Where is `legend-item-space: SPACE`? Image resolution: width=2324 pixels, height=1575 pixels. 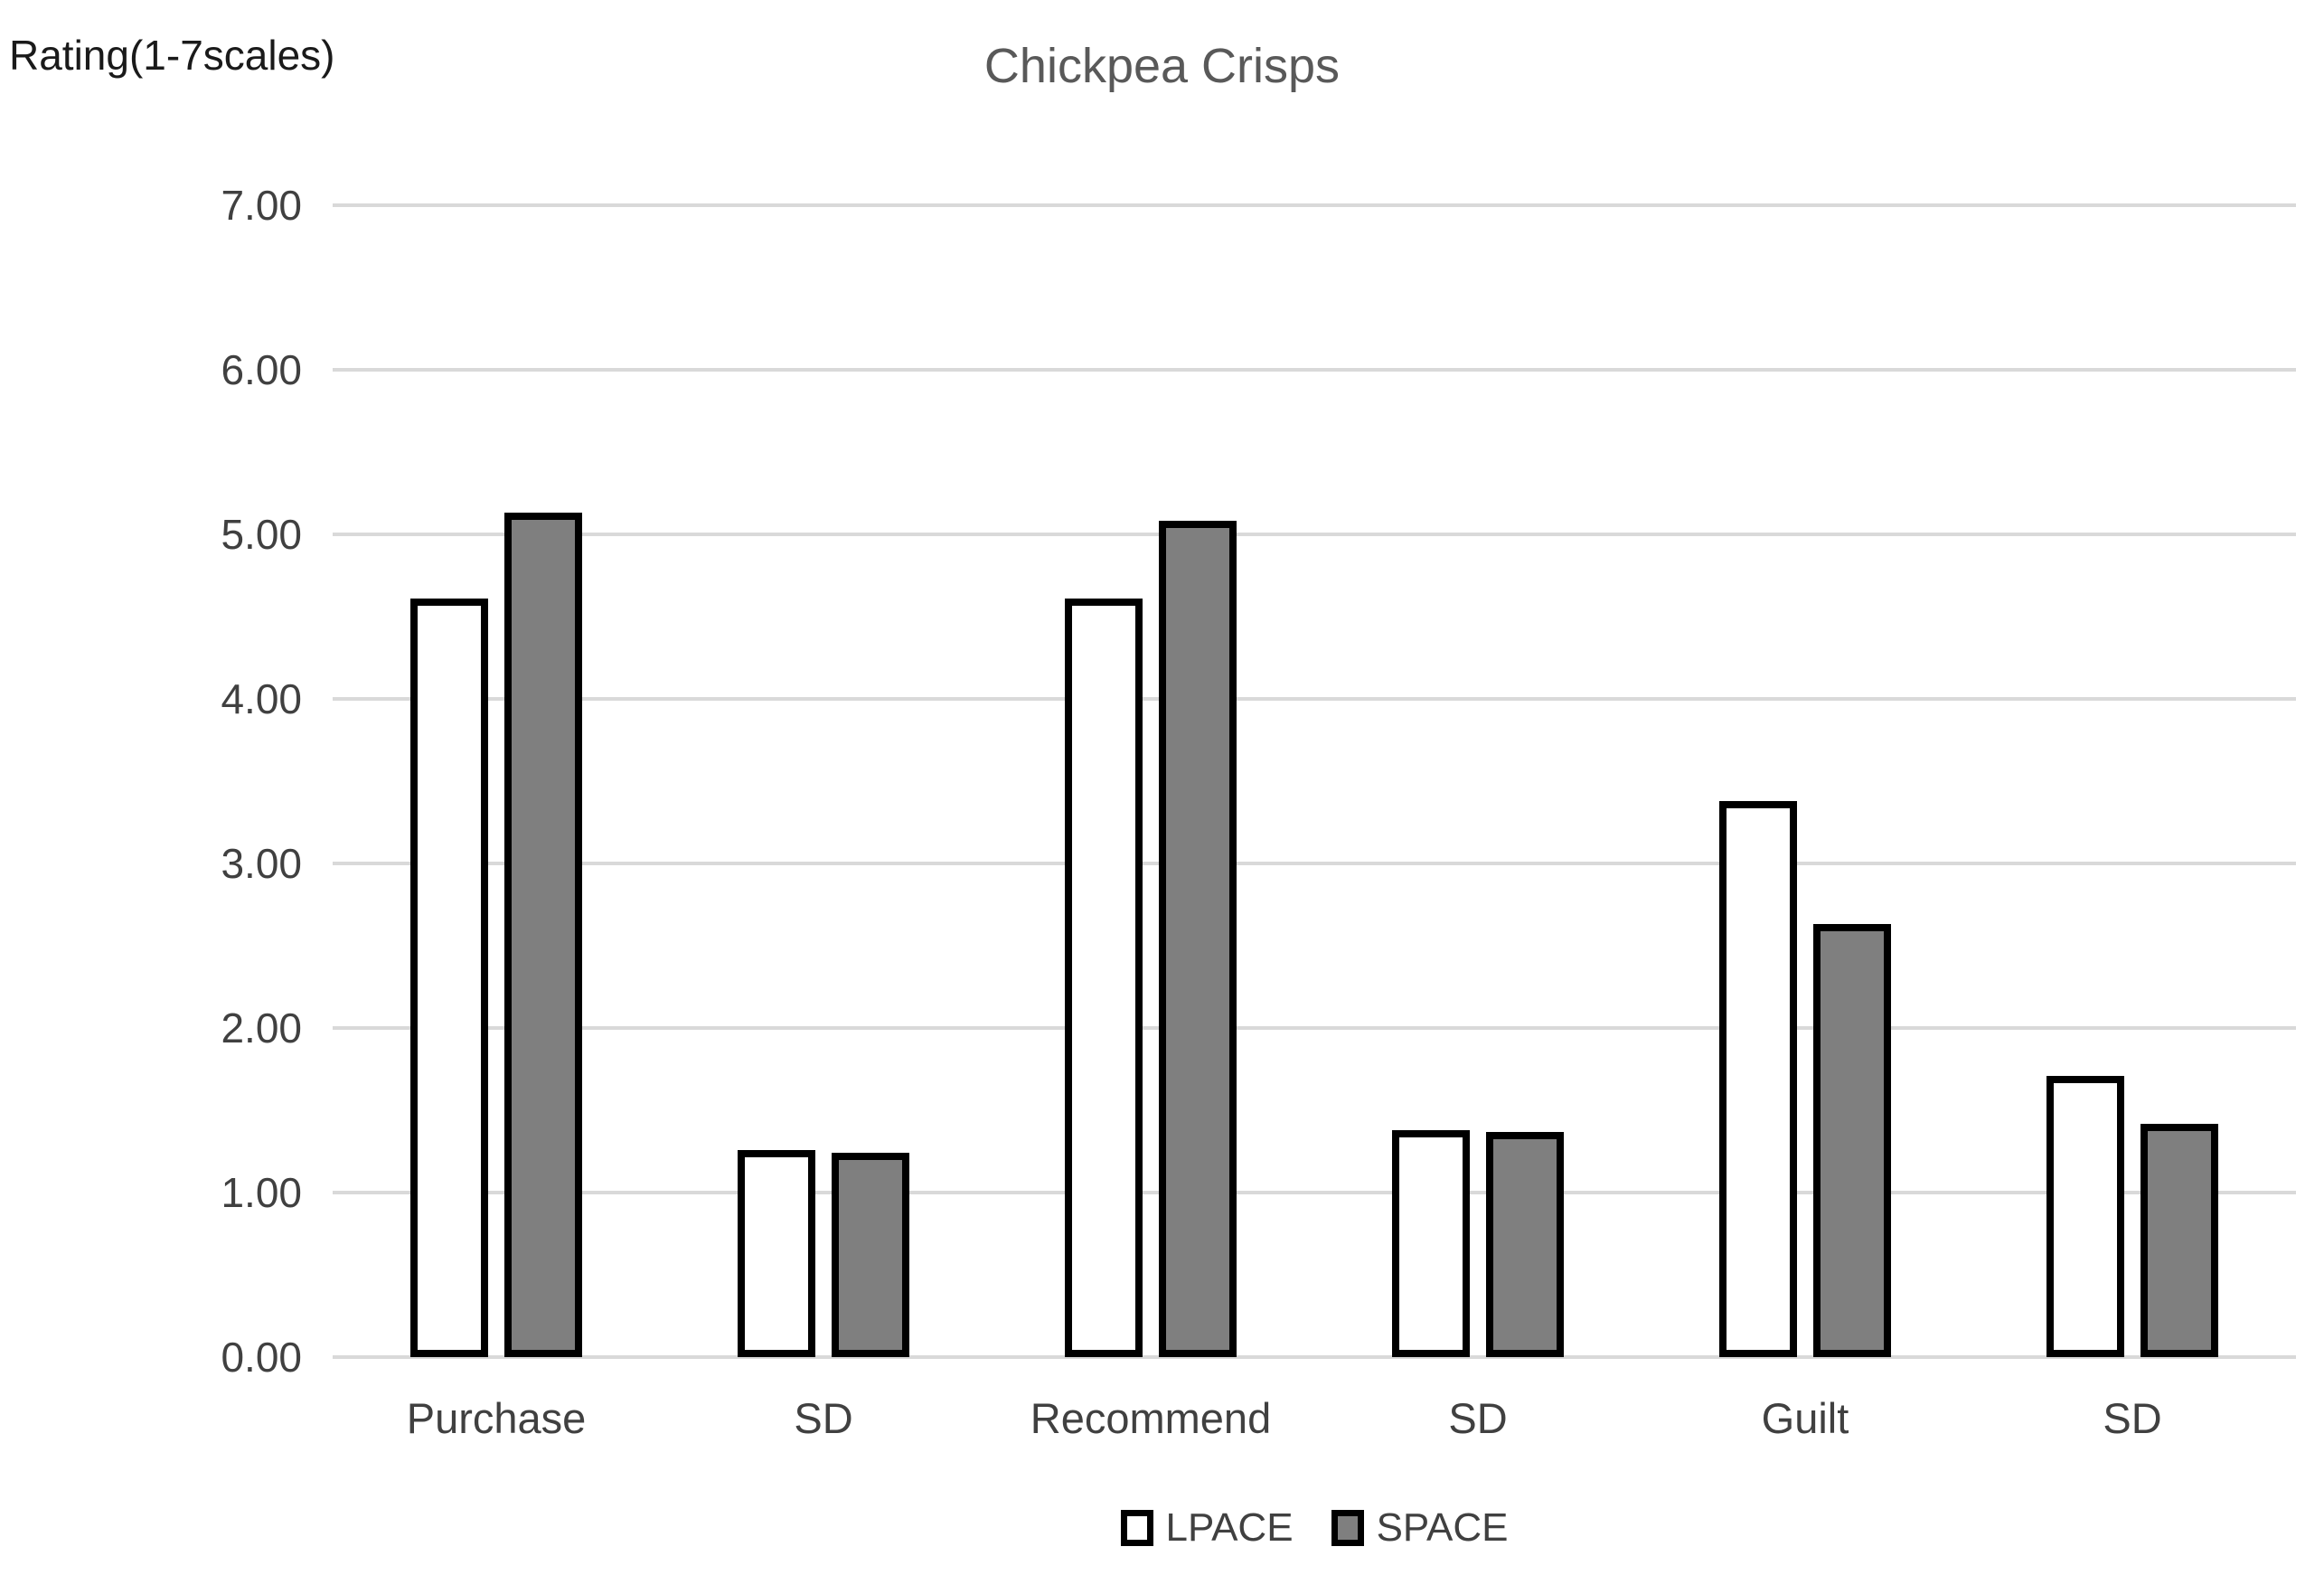
legend-item-space: SPACE is located at coordinates (1420, 1528).